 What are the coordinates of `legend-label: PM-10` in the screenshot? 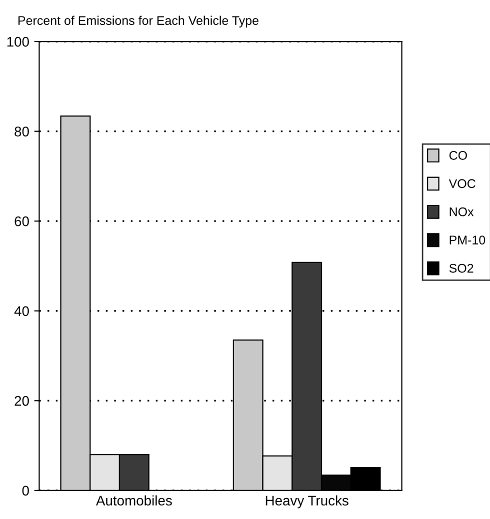 It's located at (468, 240).